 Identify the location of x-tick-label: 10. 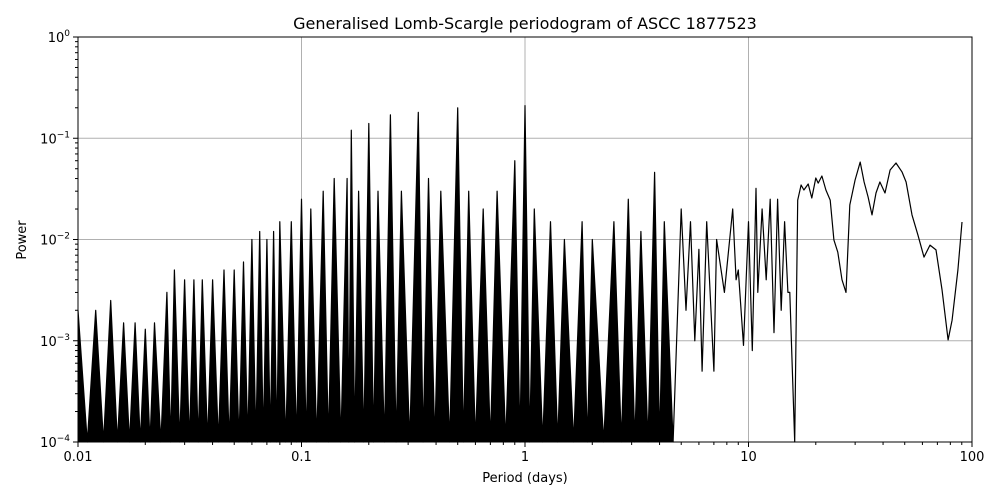
(748, 457).